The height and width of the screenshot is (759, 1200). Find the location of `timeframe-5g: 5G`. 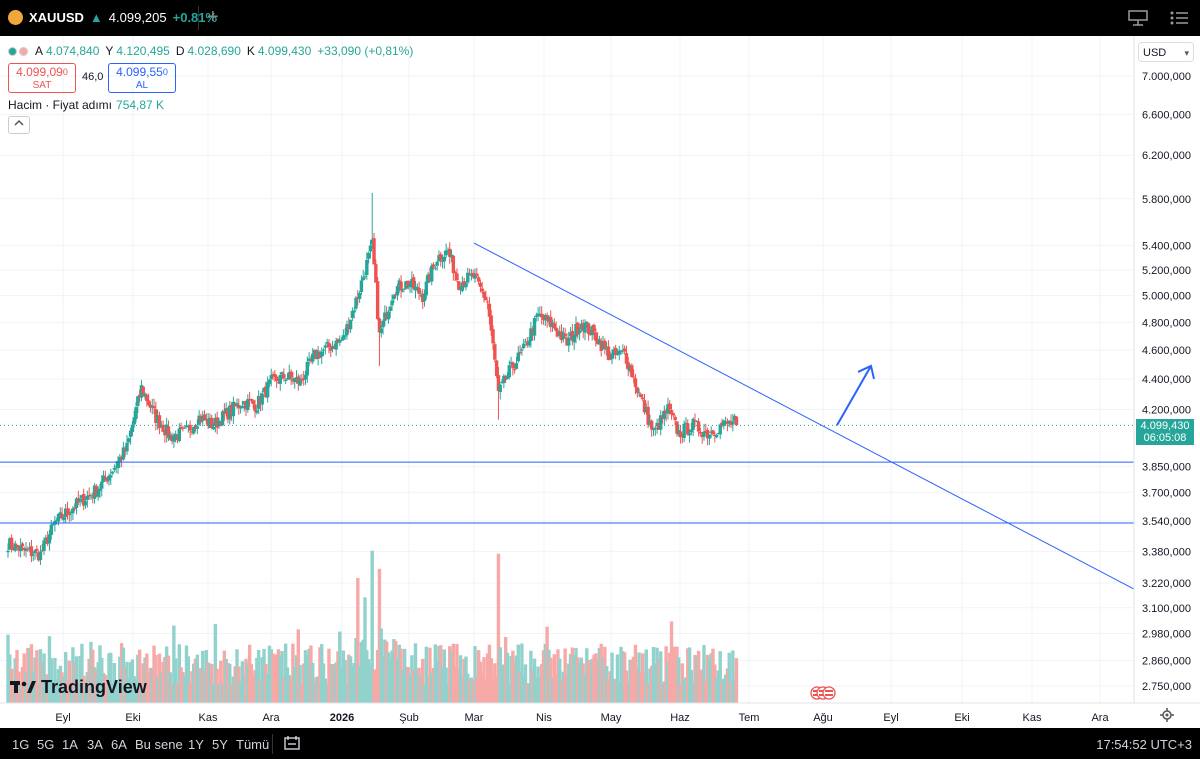

timeframe-5g: 5G is located at coordinates (46, 744).